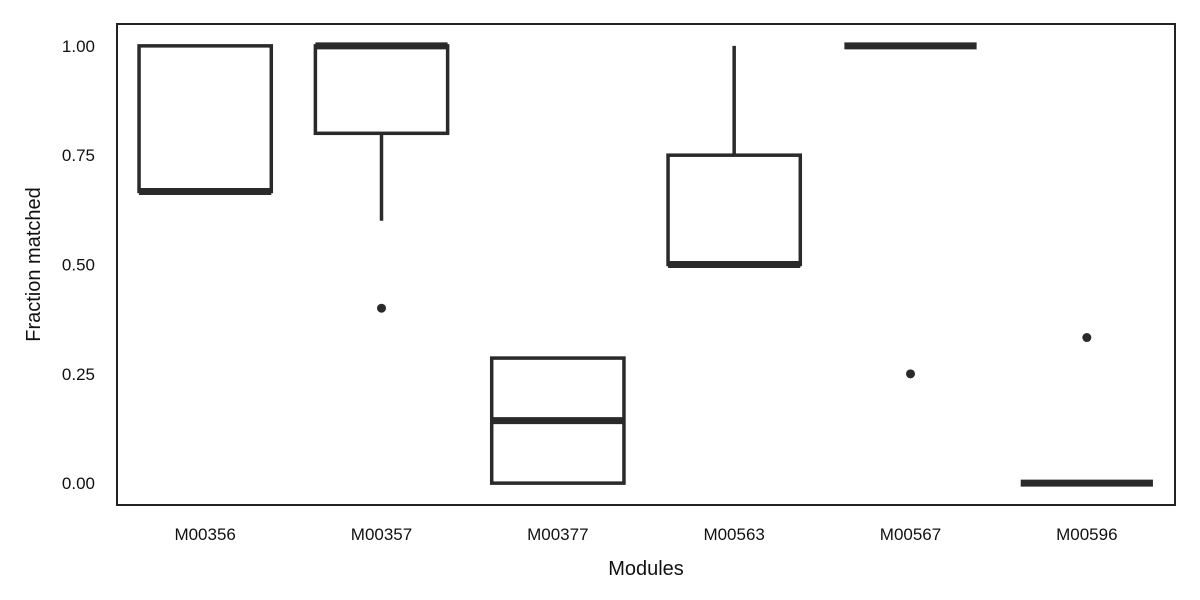  Describe the element at coordinates (910, 210) in the screenshot. I see `box-group-M00567` at that location.